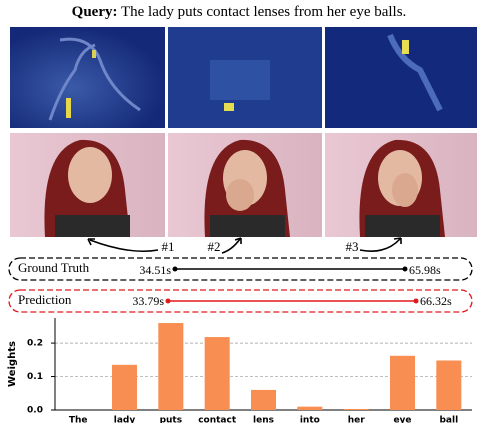  I want to click on y-tick-label: 0.2, so click(35, 344).